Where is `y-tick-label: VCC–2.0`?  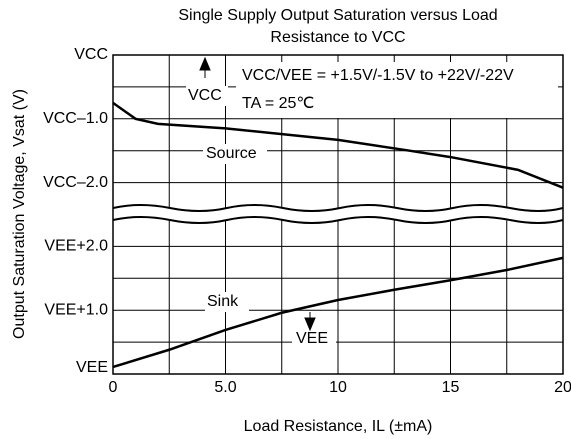 y-tick-label: VCC–2.0 is located at coordinates (75, 182).